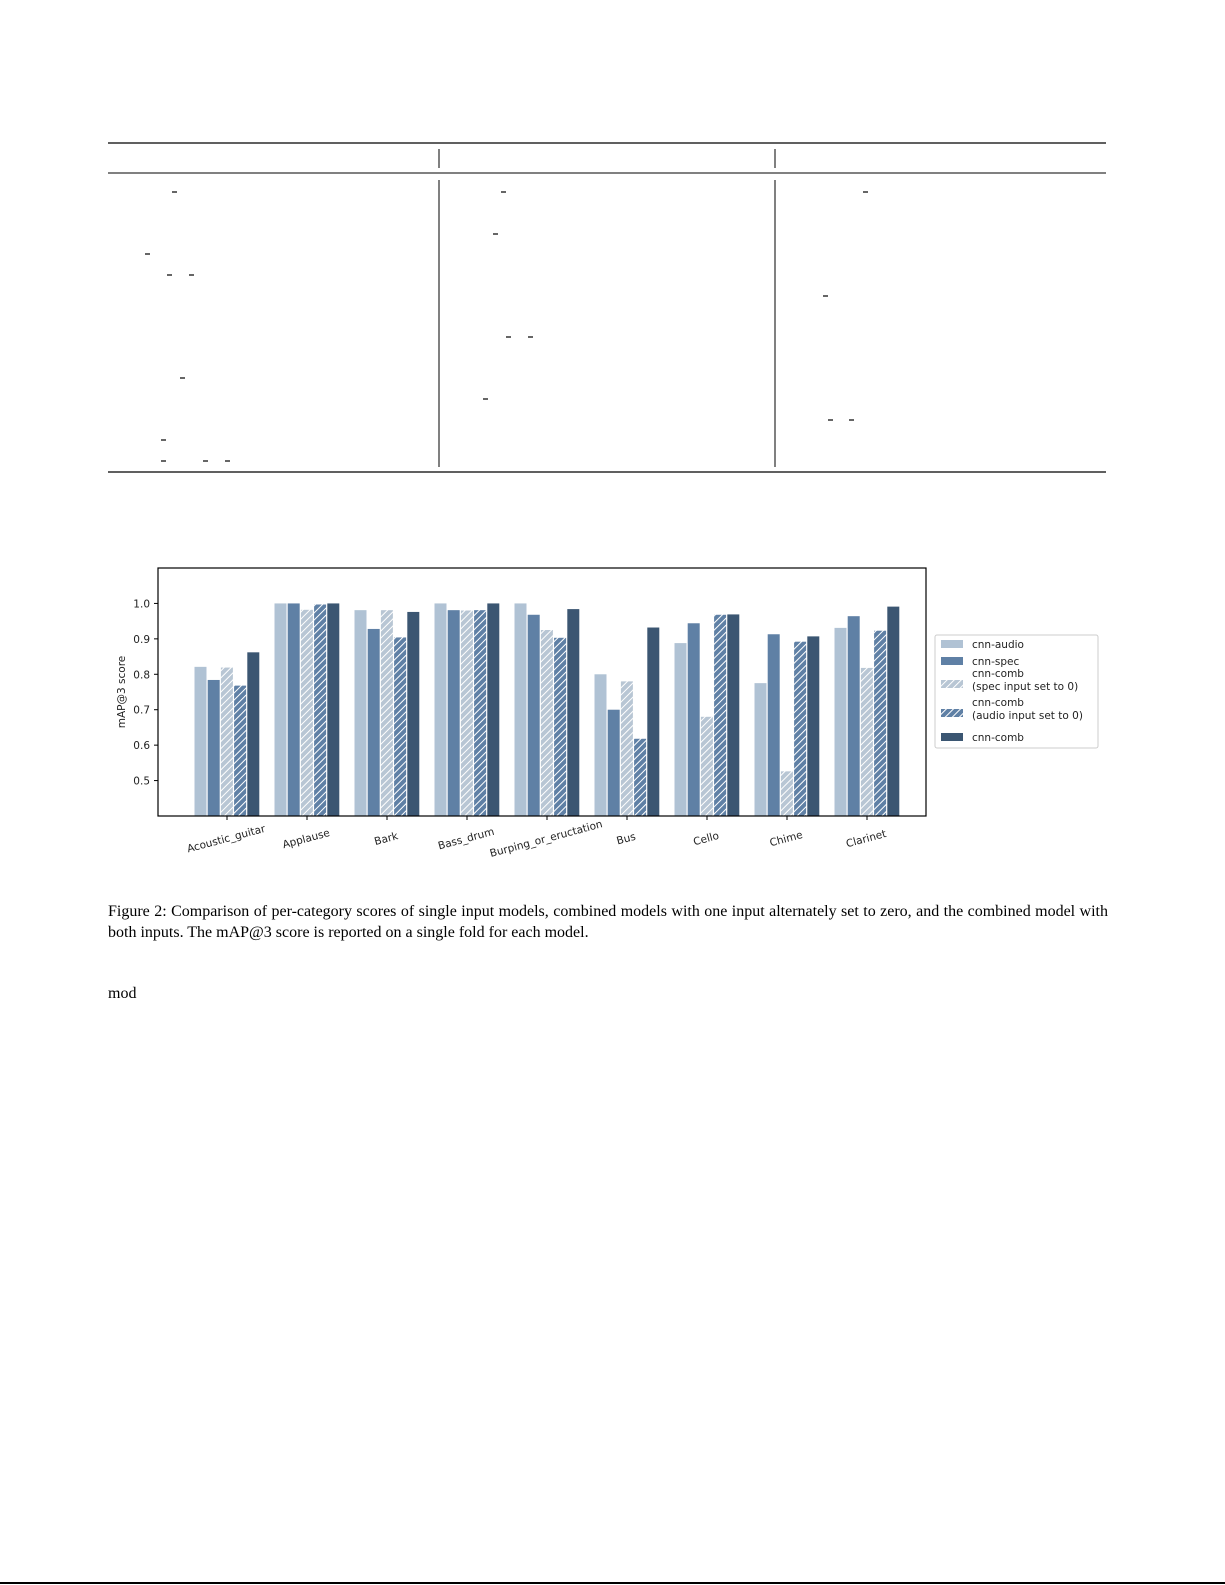 This screenshot has height=1585, width=1225. Describe the element at coordinates (626, 839) in the screenshot. I see `x-tick-label: Bus` at that location.